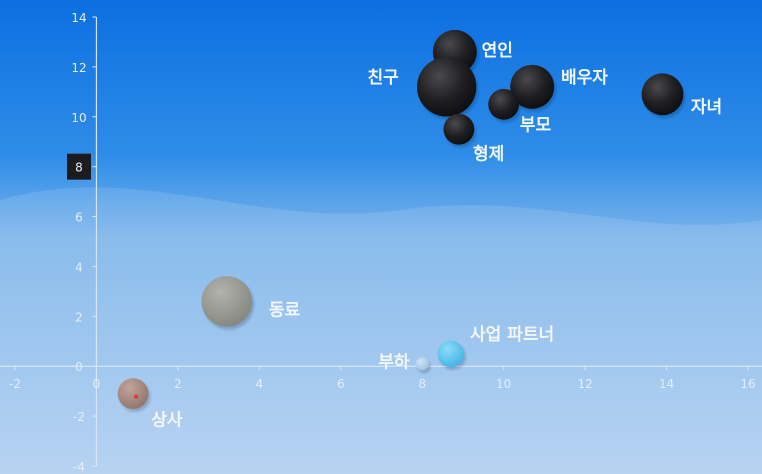 This screenshot has width=762, height=474. I want to click on y-tick-highlight-box, so click(79, 166).